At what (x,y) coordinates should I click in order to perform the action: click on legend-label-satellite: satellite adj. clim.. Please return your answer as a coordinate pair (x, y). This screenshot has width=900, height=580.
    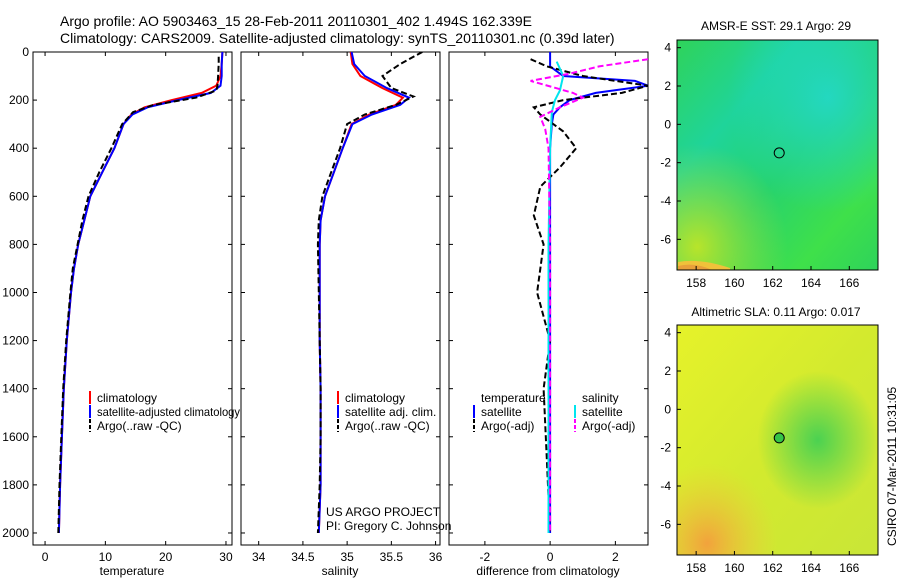
    Looking at the image, I should click on (390, 412).